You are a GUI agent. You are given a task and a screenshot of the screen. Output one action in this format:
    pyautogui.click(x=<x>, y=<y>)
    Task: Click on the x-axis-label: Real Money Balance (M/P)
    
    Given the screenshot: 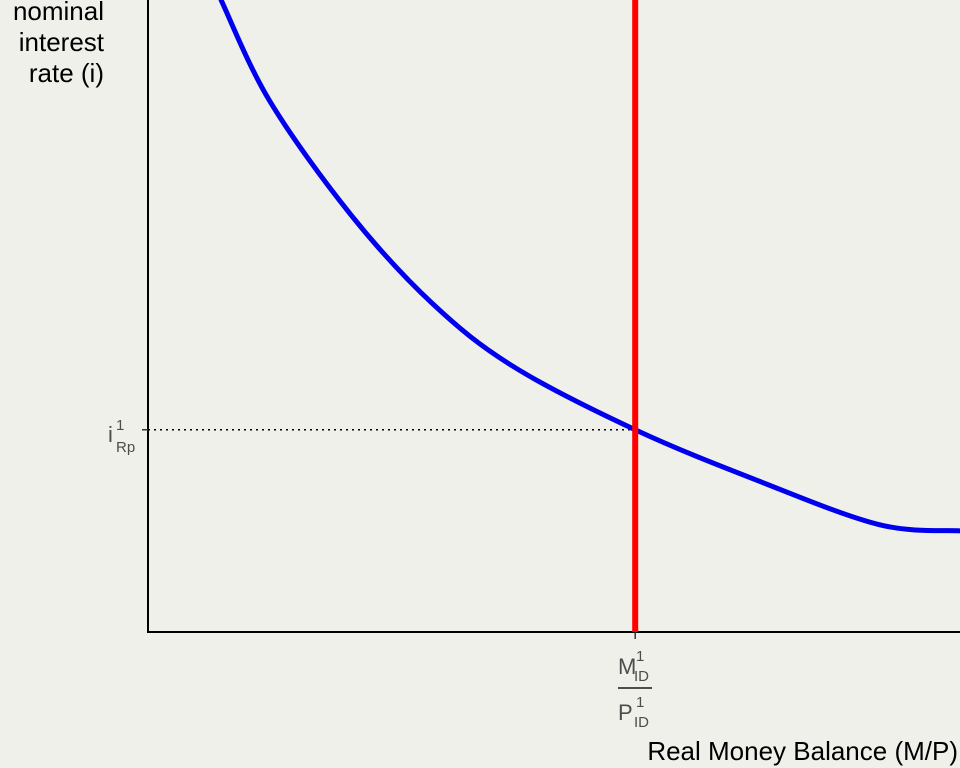 What is the action you would take?
    pyautogui.click(x=802, y=751)
    